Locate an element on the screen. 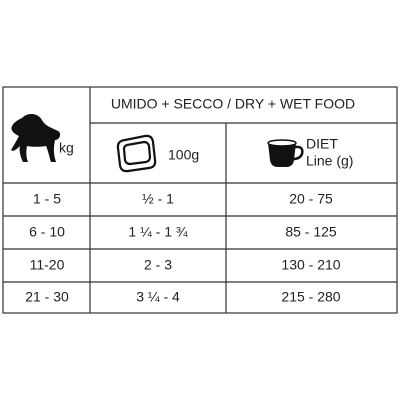 Image resolution: width=400 pixels, height=400 pixels. dry-label: Line (g) is located at coordinates (329, 161).